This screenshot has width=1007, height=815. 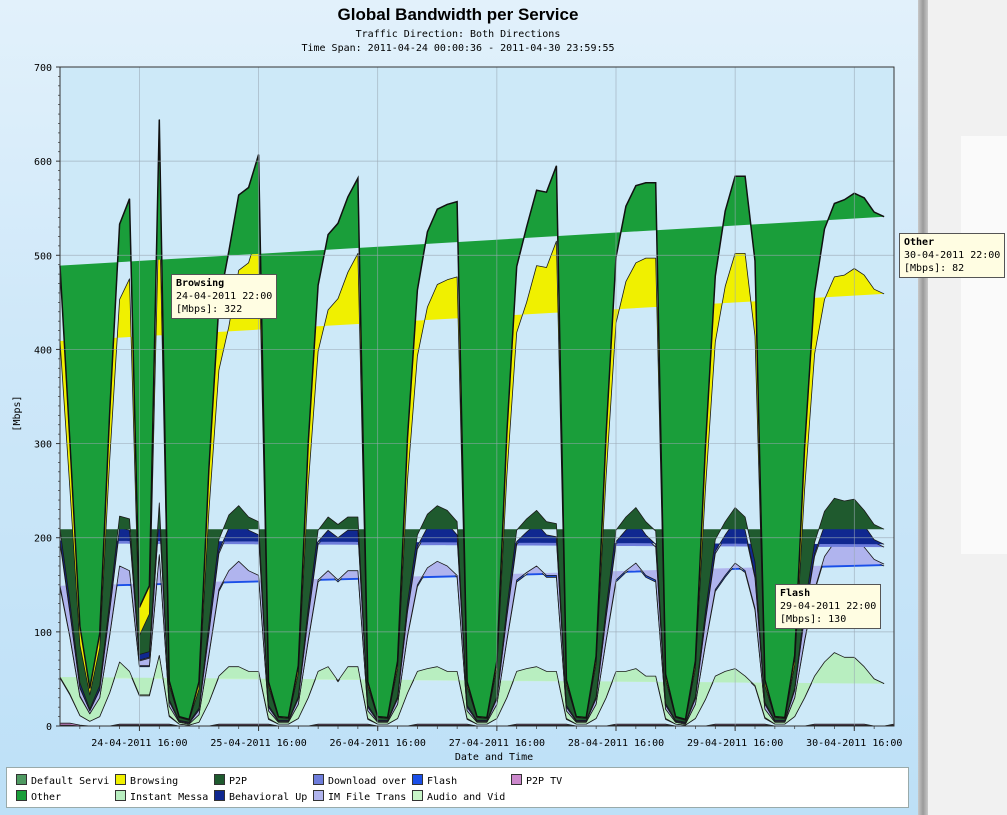 I want to click on y-tick-label: 0, so click(x=49, y=727).